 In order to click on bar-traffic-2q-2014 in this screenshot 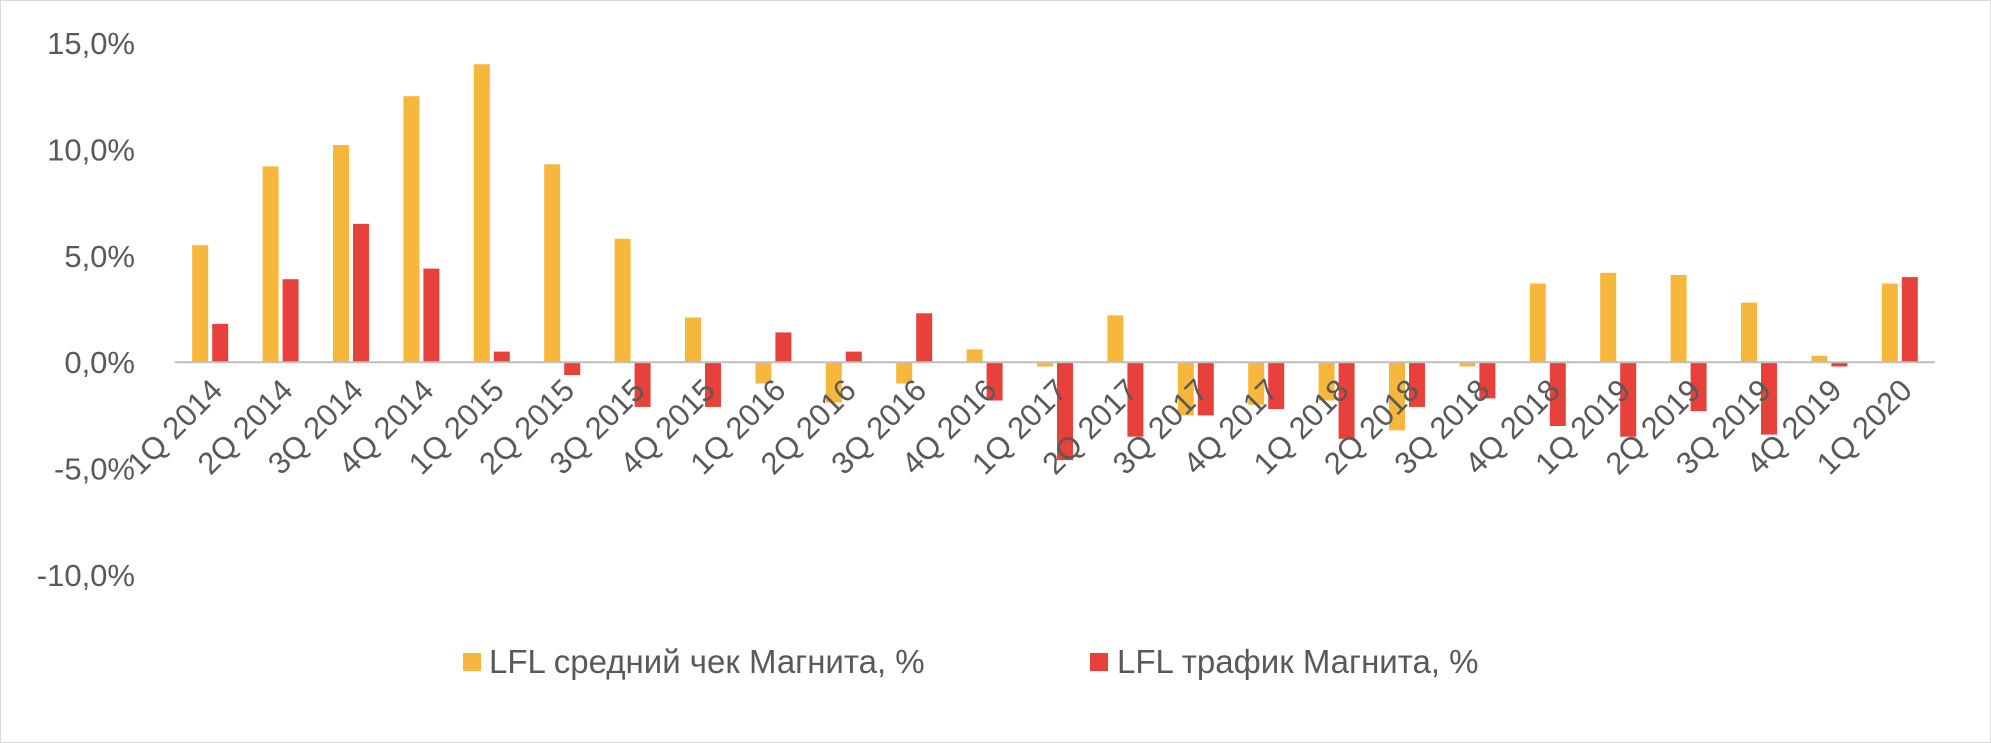, I will do `click(290, 321)`.